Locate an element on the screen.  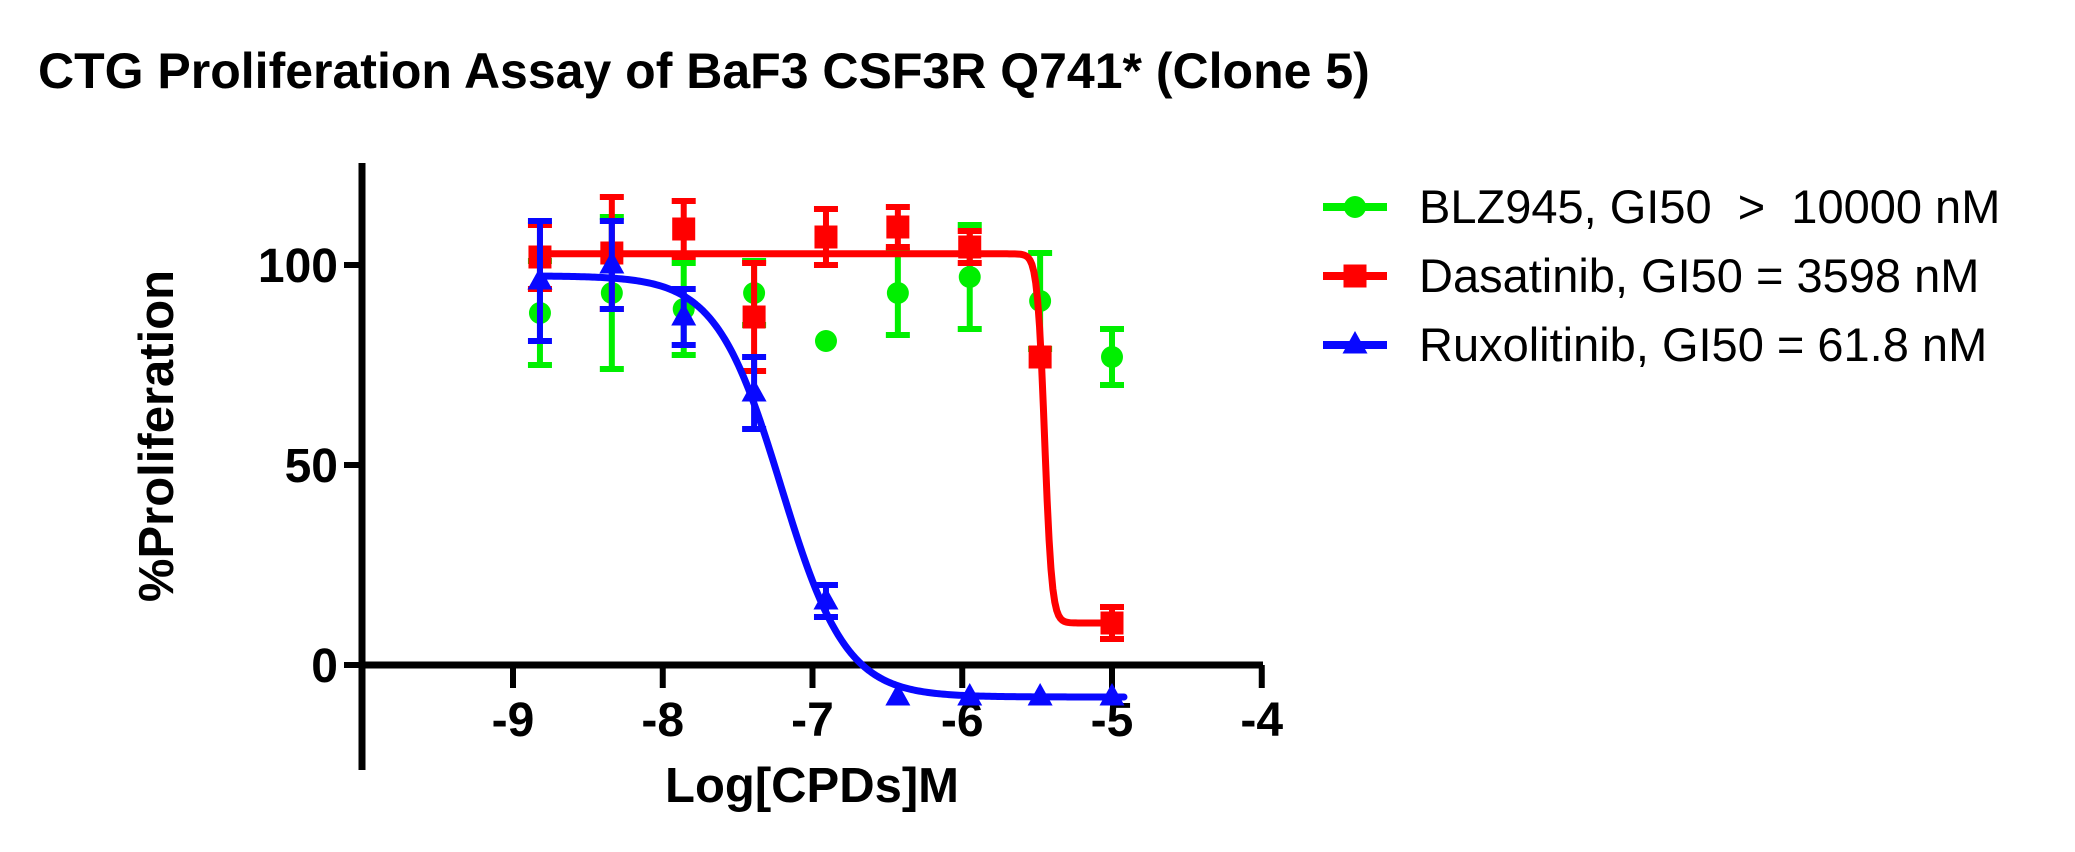
x-axis-title: Log[CPDs]M is located at coordinates (812, 786).